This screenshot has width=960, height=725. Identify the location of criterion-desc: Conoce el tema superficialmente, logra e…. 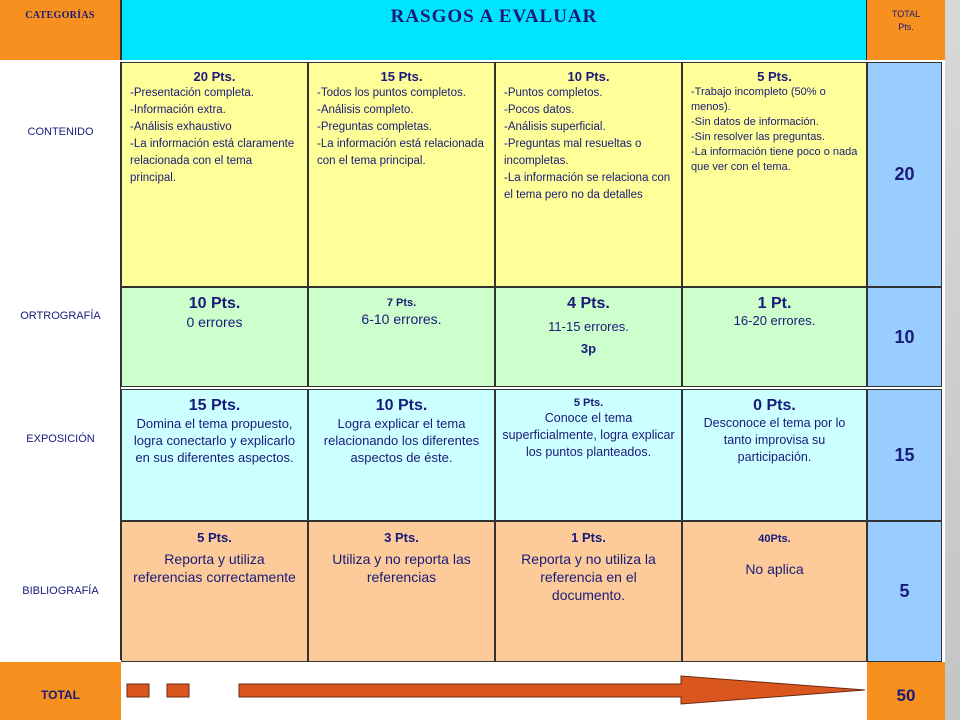
(588, 435).